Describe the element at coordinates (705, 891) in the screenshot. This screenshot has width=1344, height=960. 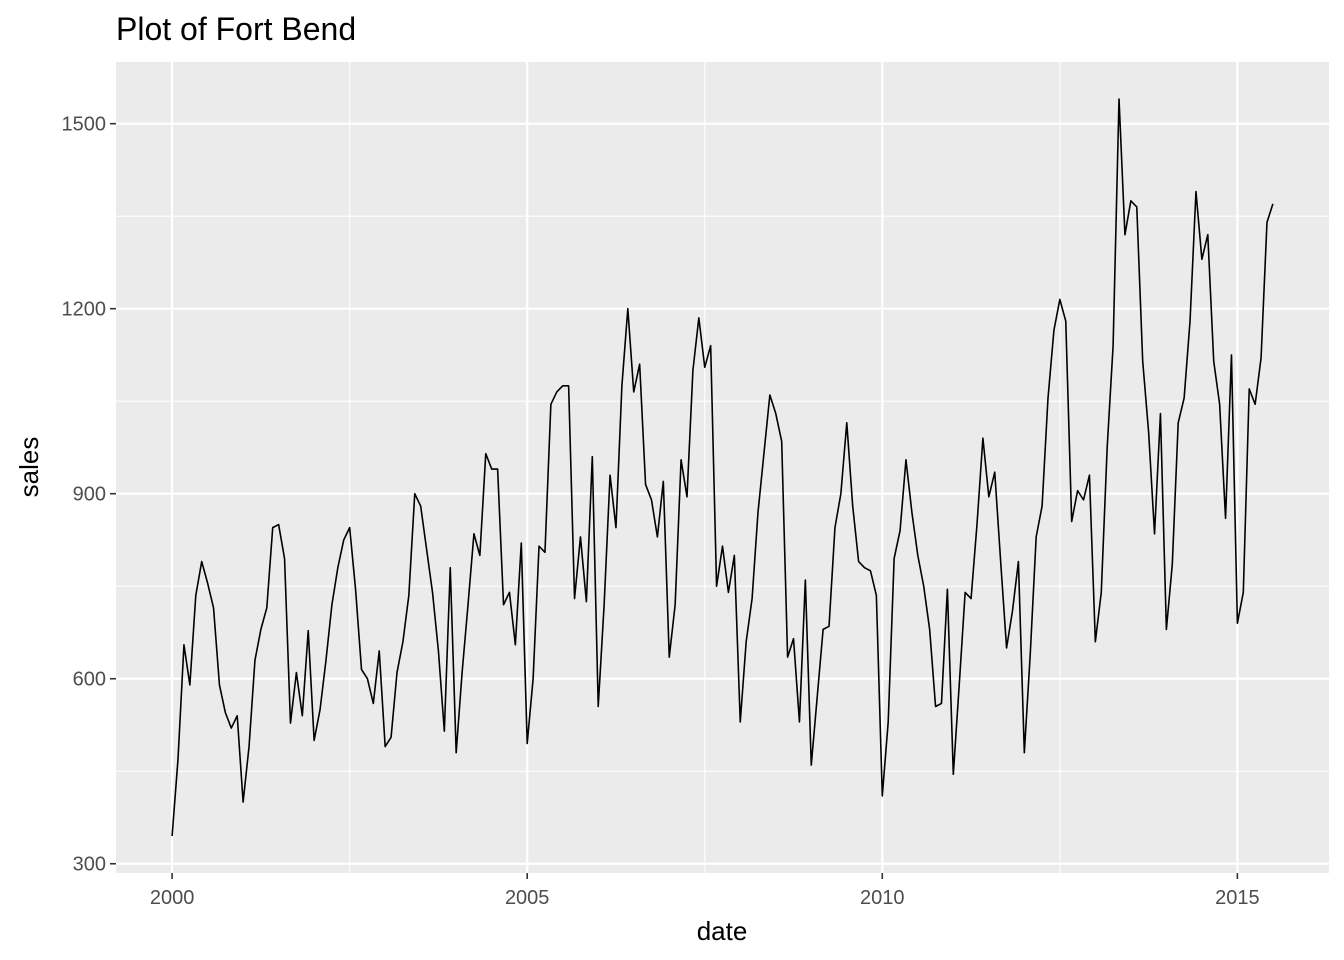
I see `x-axis: 2000 2005 2010 2015` at that location.